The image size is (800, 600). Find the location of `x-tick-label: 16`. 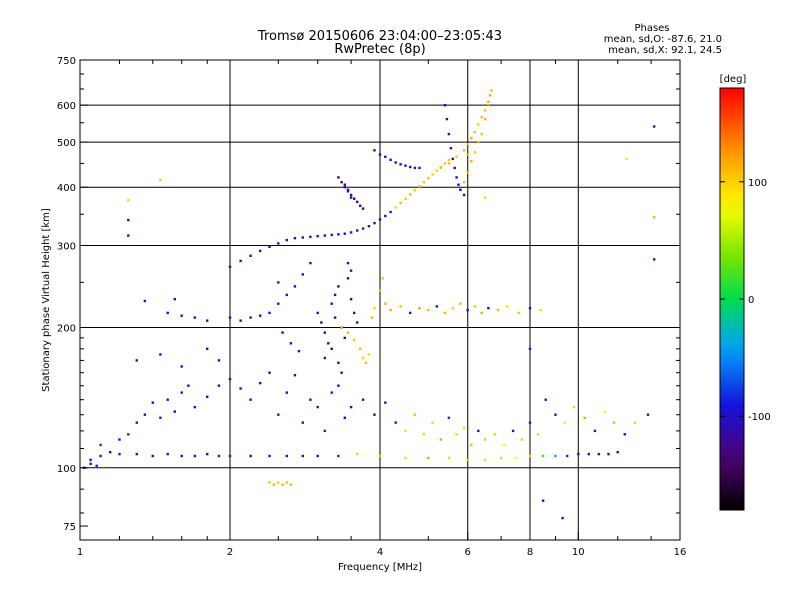

x-tick-label: 16 is located at coordinates (680, 552).